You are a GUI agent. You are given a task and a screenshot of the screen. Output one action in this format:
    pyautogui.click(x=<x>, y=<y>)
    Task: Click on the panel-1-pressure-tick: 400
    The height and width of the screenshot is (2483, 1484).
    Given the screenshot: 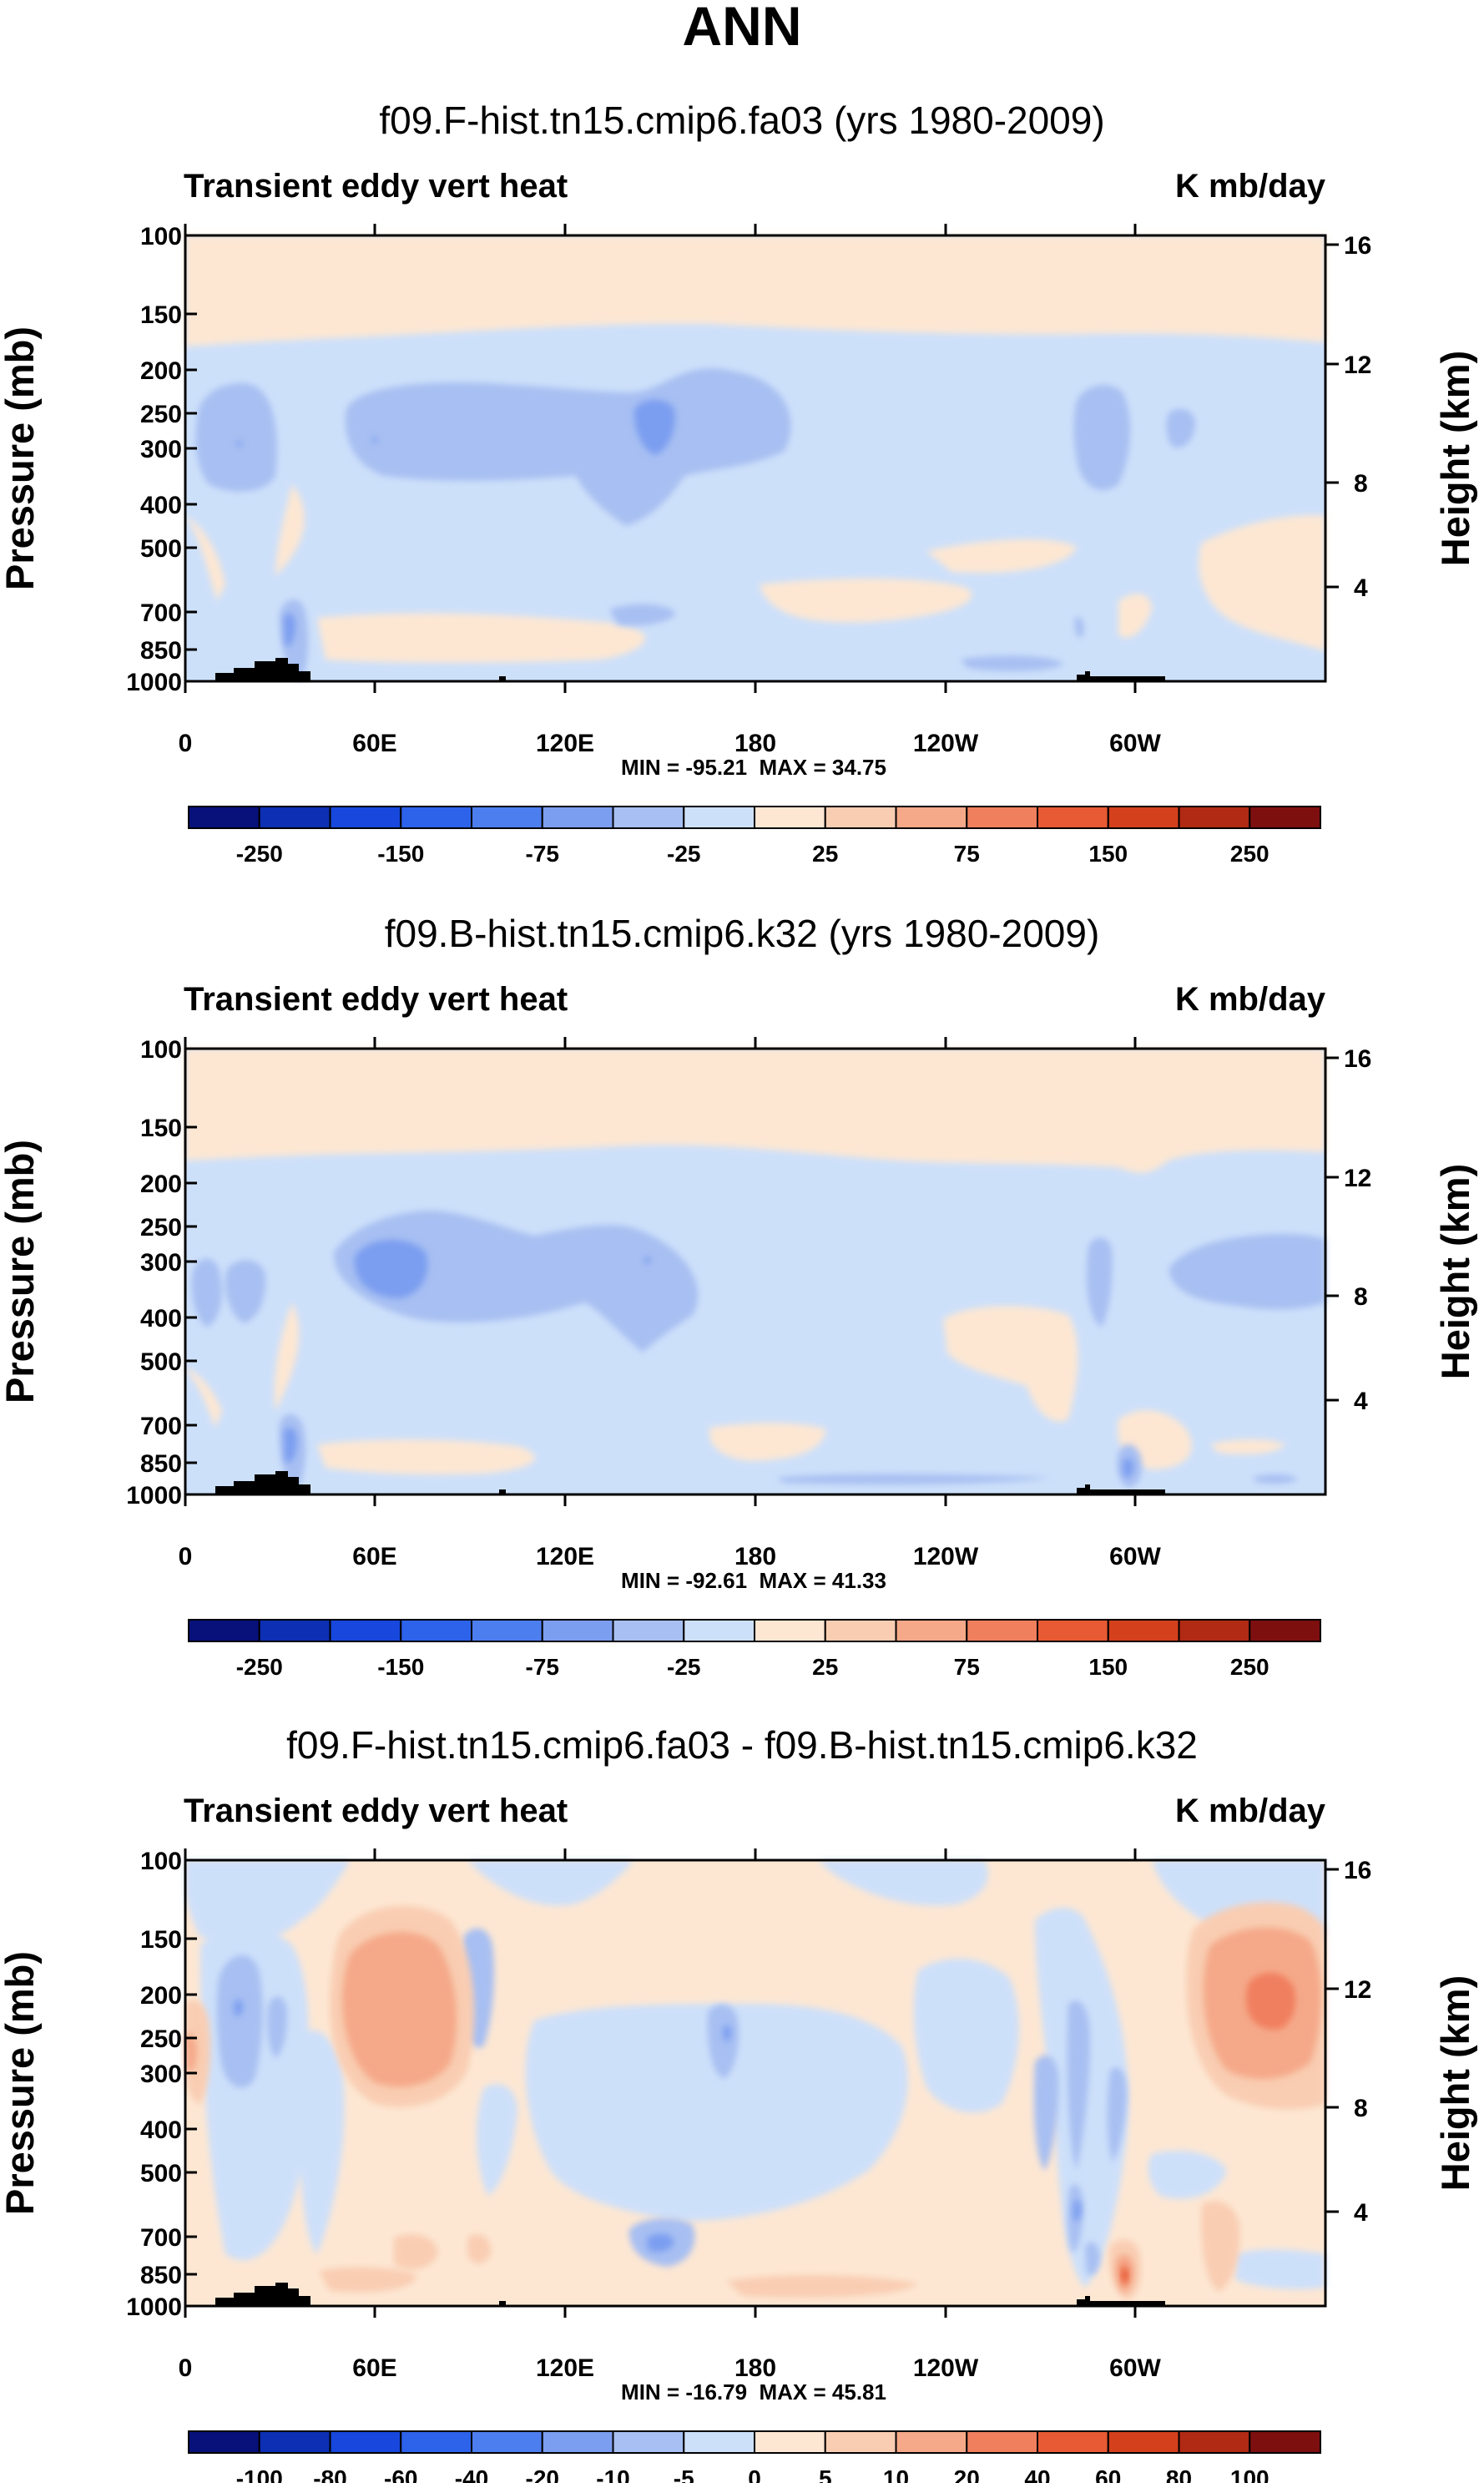 What is the action you would take?
    pyautogui.click(x=161, y=506)
    